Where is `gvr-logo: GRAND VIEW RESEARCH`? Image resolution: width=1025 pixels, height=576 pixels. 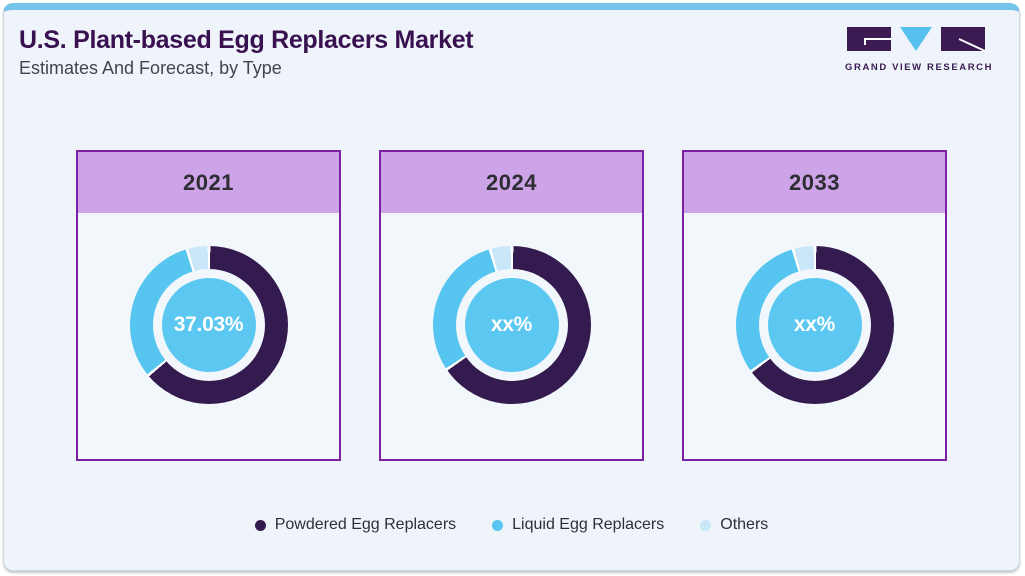 gvr-logo: GRAND VIEW RESEARCH is located at coordinates (919, 49).